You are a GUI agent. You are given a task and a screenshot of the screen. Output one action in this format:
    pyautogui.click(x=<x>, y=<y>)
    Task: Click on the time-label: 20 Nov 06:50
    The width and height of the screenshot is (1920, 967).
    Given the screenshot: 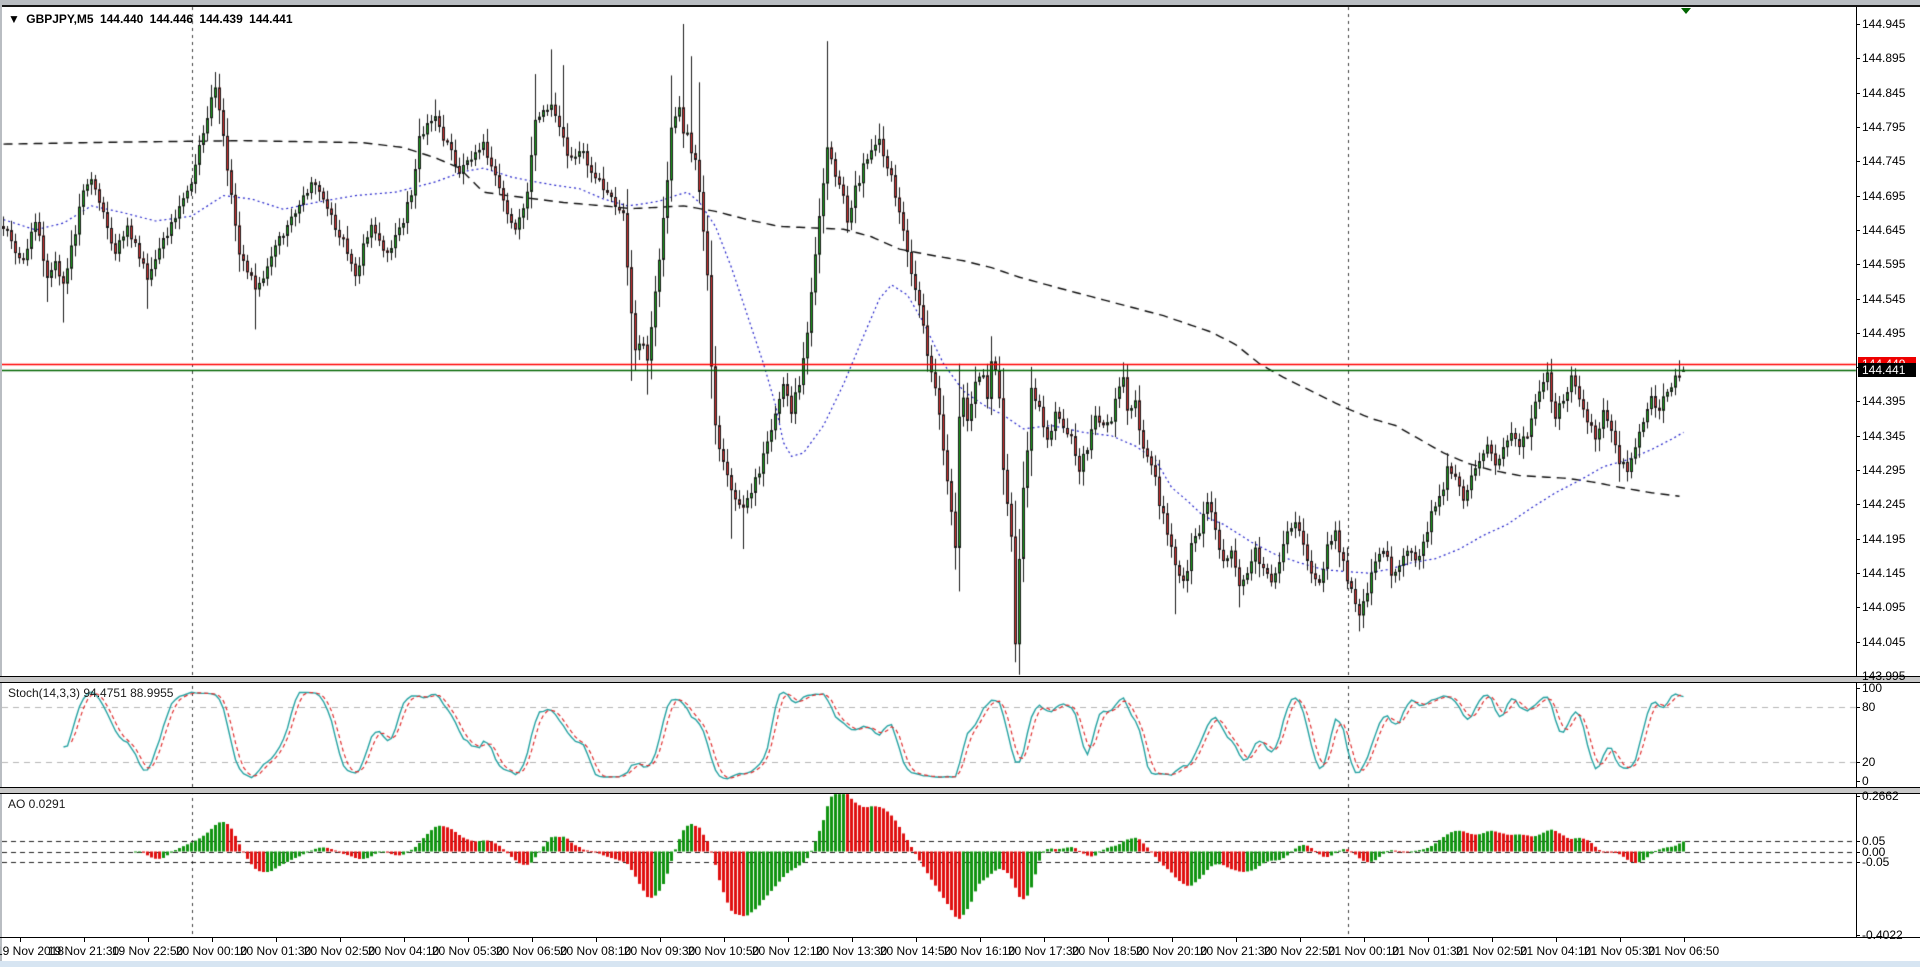 What is the action you would take?
    pyautogui.click(x=531, y=951)
    